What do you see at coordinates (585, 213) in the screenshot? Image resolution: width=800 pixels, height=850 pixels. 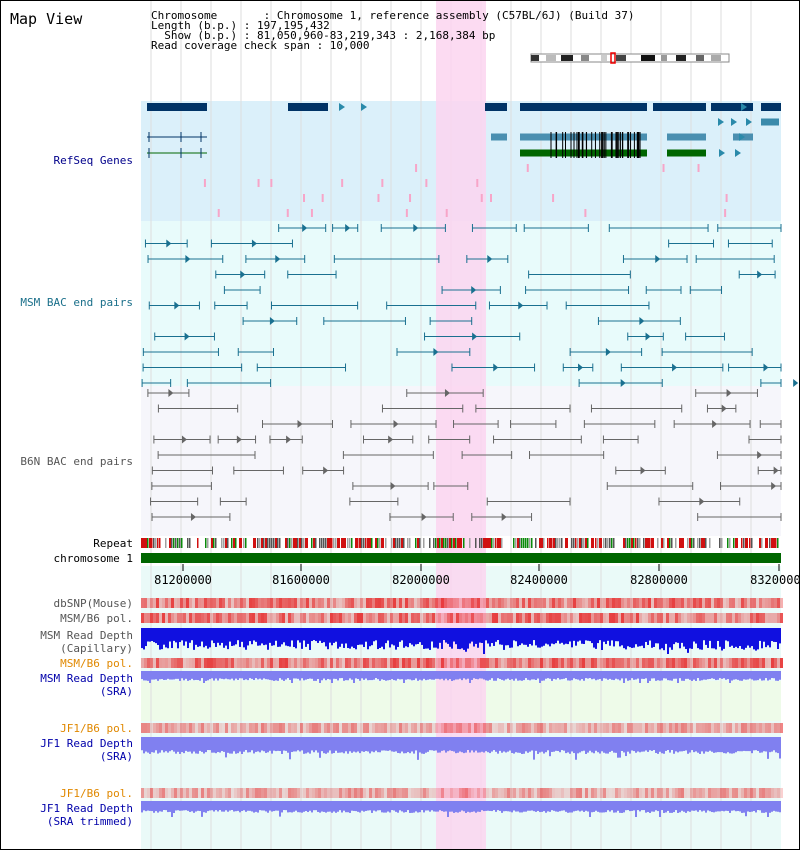 I see `refseq-minor-feature` at bounding box center [585, 213].